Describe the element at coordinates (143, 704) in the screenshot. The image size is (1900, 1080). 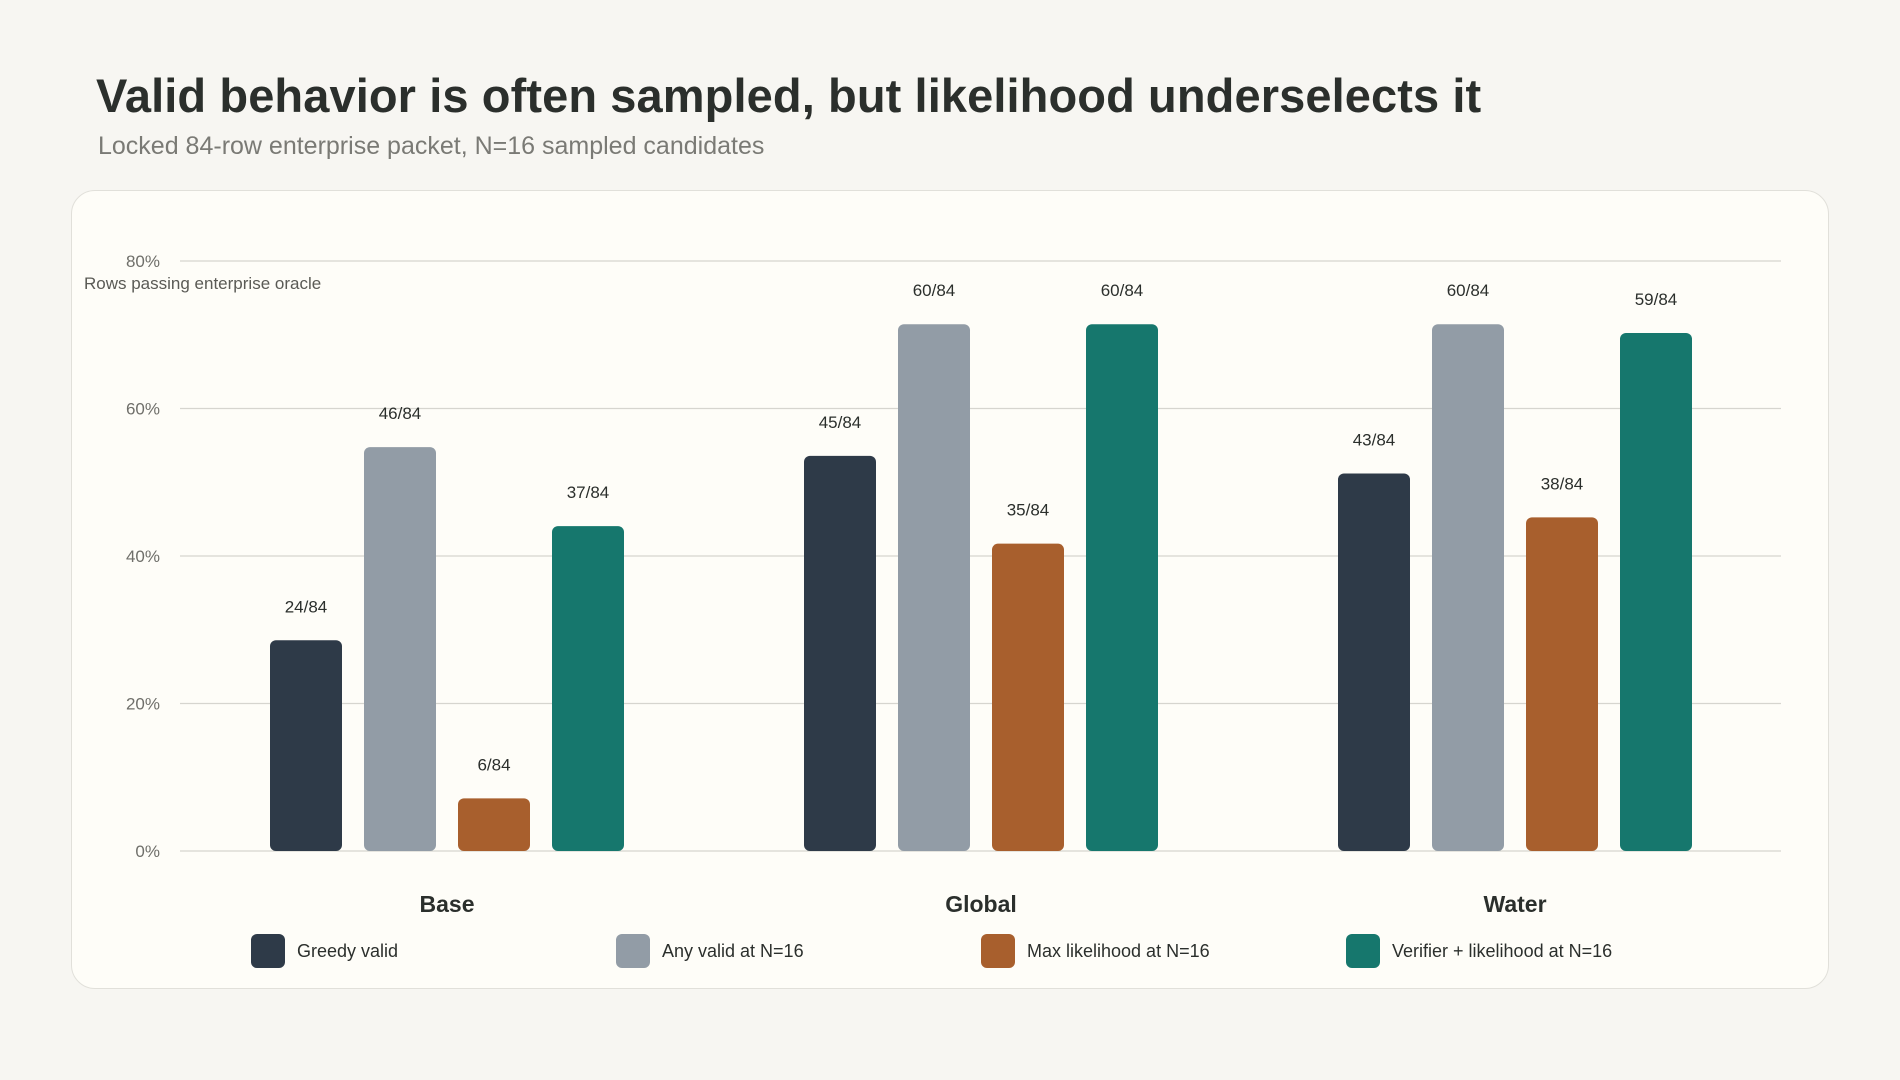
I see `y-tick-label: 20%` at that location.